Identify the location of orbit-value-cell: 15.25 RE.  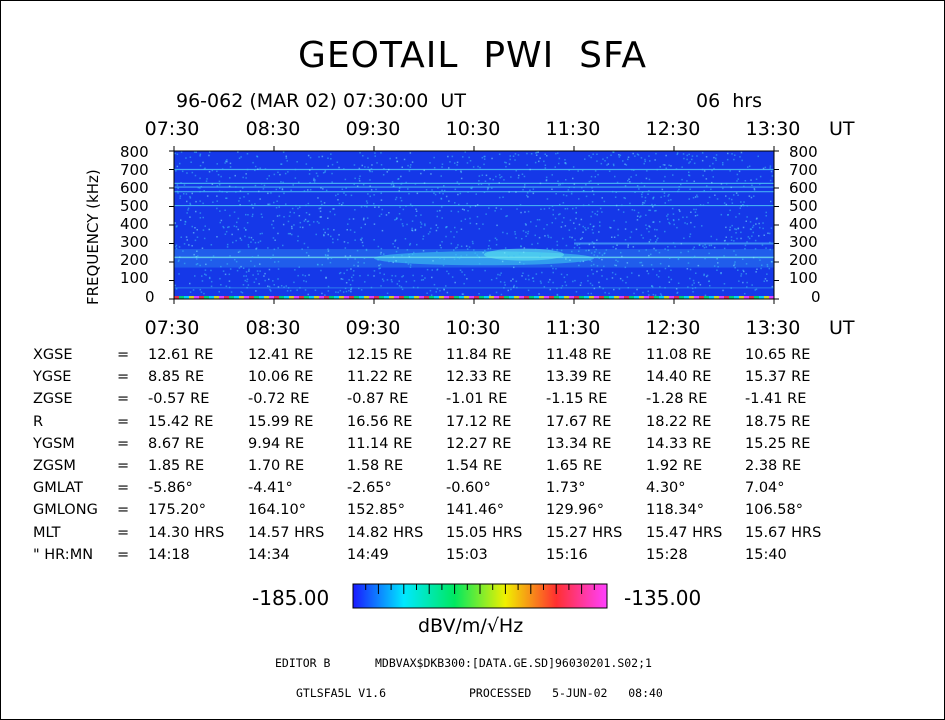
(778, 444).